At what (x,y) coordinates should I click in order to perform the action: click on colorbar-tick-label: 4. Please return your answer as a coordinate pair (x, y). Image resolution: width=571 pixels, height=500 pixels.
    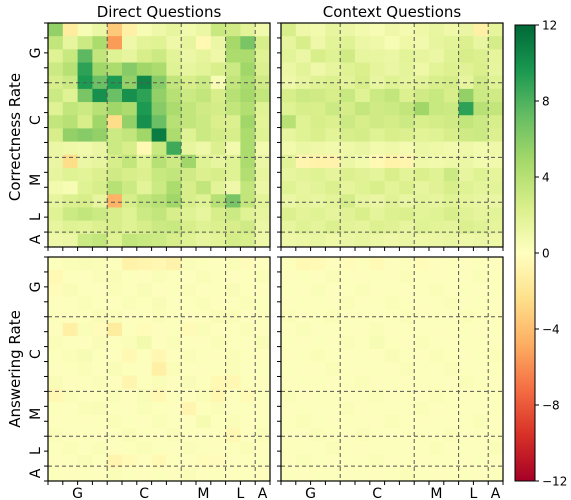
    Looking at the image, I should click on (546, 178).